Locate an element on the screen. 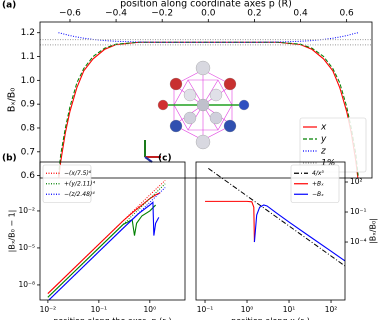  y-tick-label: 0.9 is located at coordinates (28, 105).